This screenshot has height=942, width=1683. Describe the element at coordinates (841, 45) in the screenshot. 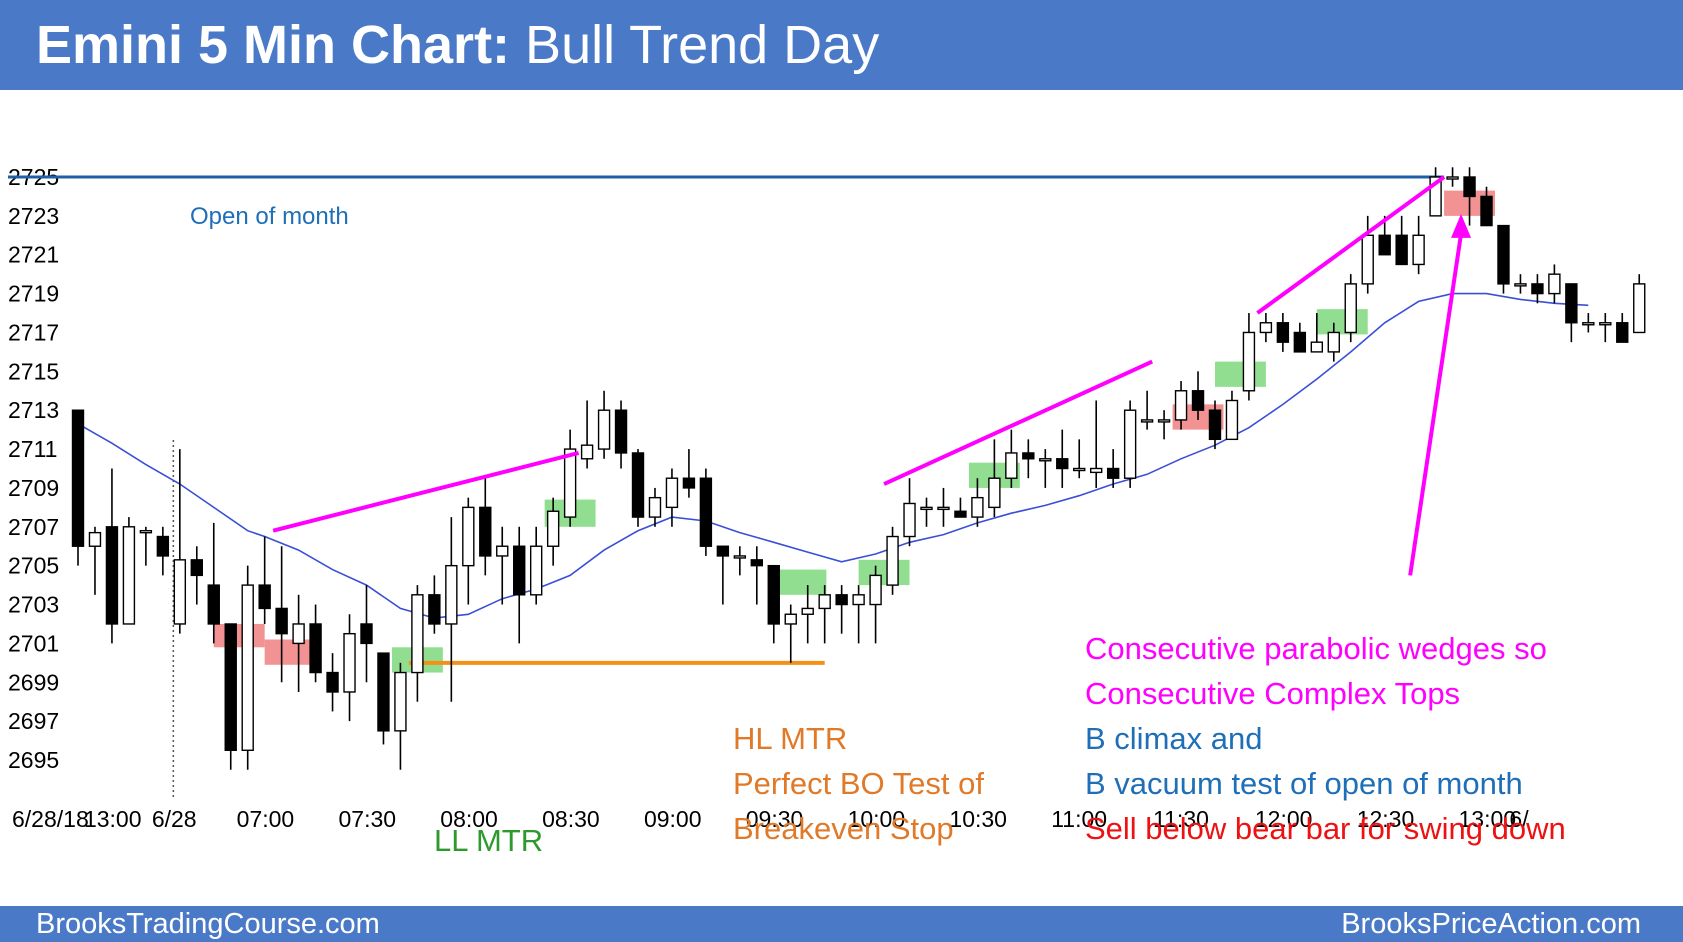

I see `title-bar: Emini 5 Min Chart: Bull Trend Day` at that location.